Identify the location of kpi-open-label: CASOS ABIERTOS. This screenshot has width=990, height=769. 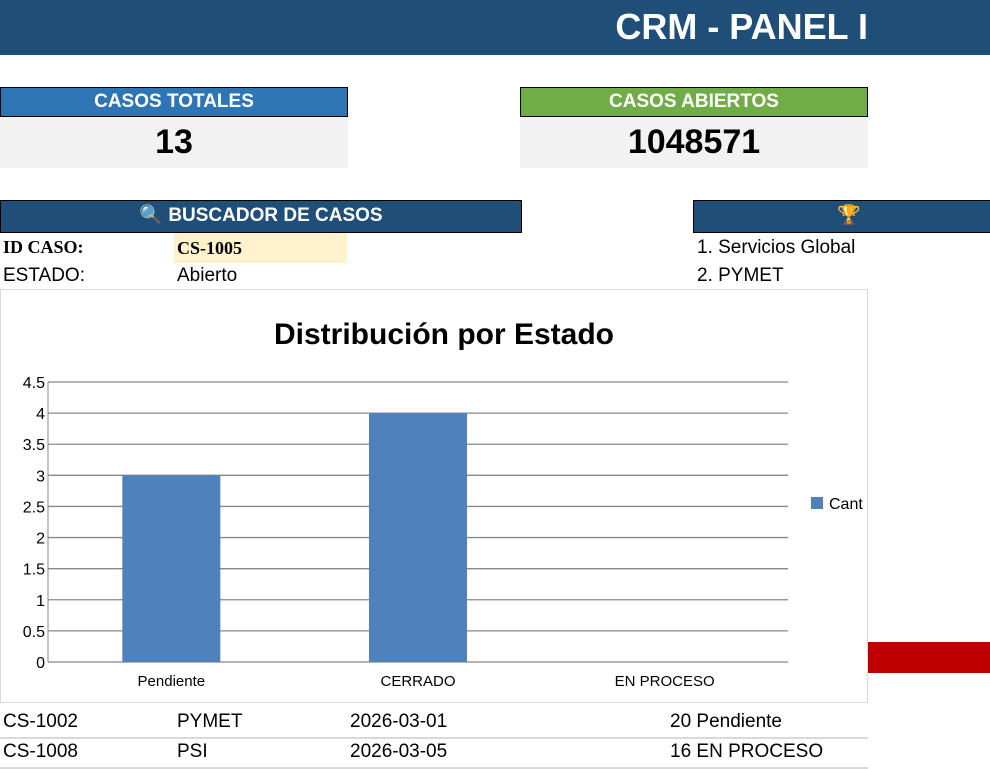
(694, 102).